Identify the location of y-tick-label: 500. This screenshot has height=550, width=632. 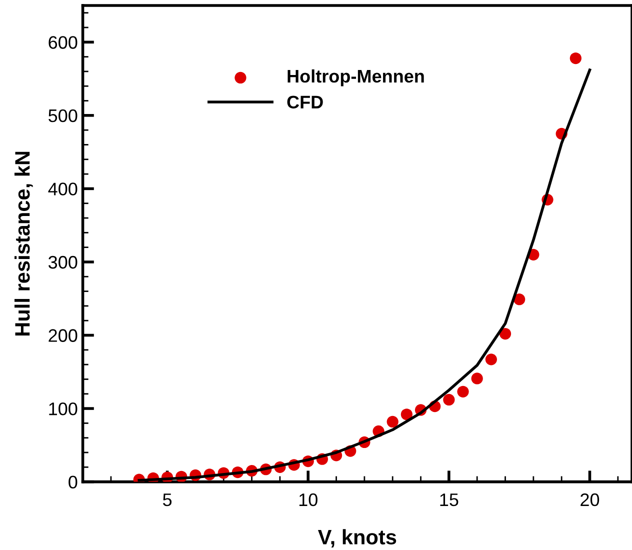
(63, 115).